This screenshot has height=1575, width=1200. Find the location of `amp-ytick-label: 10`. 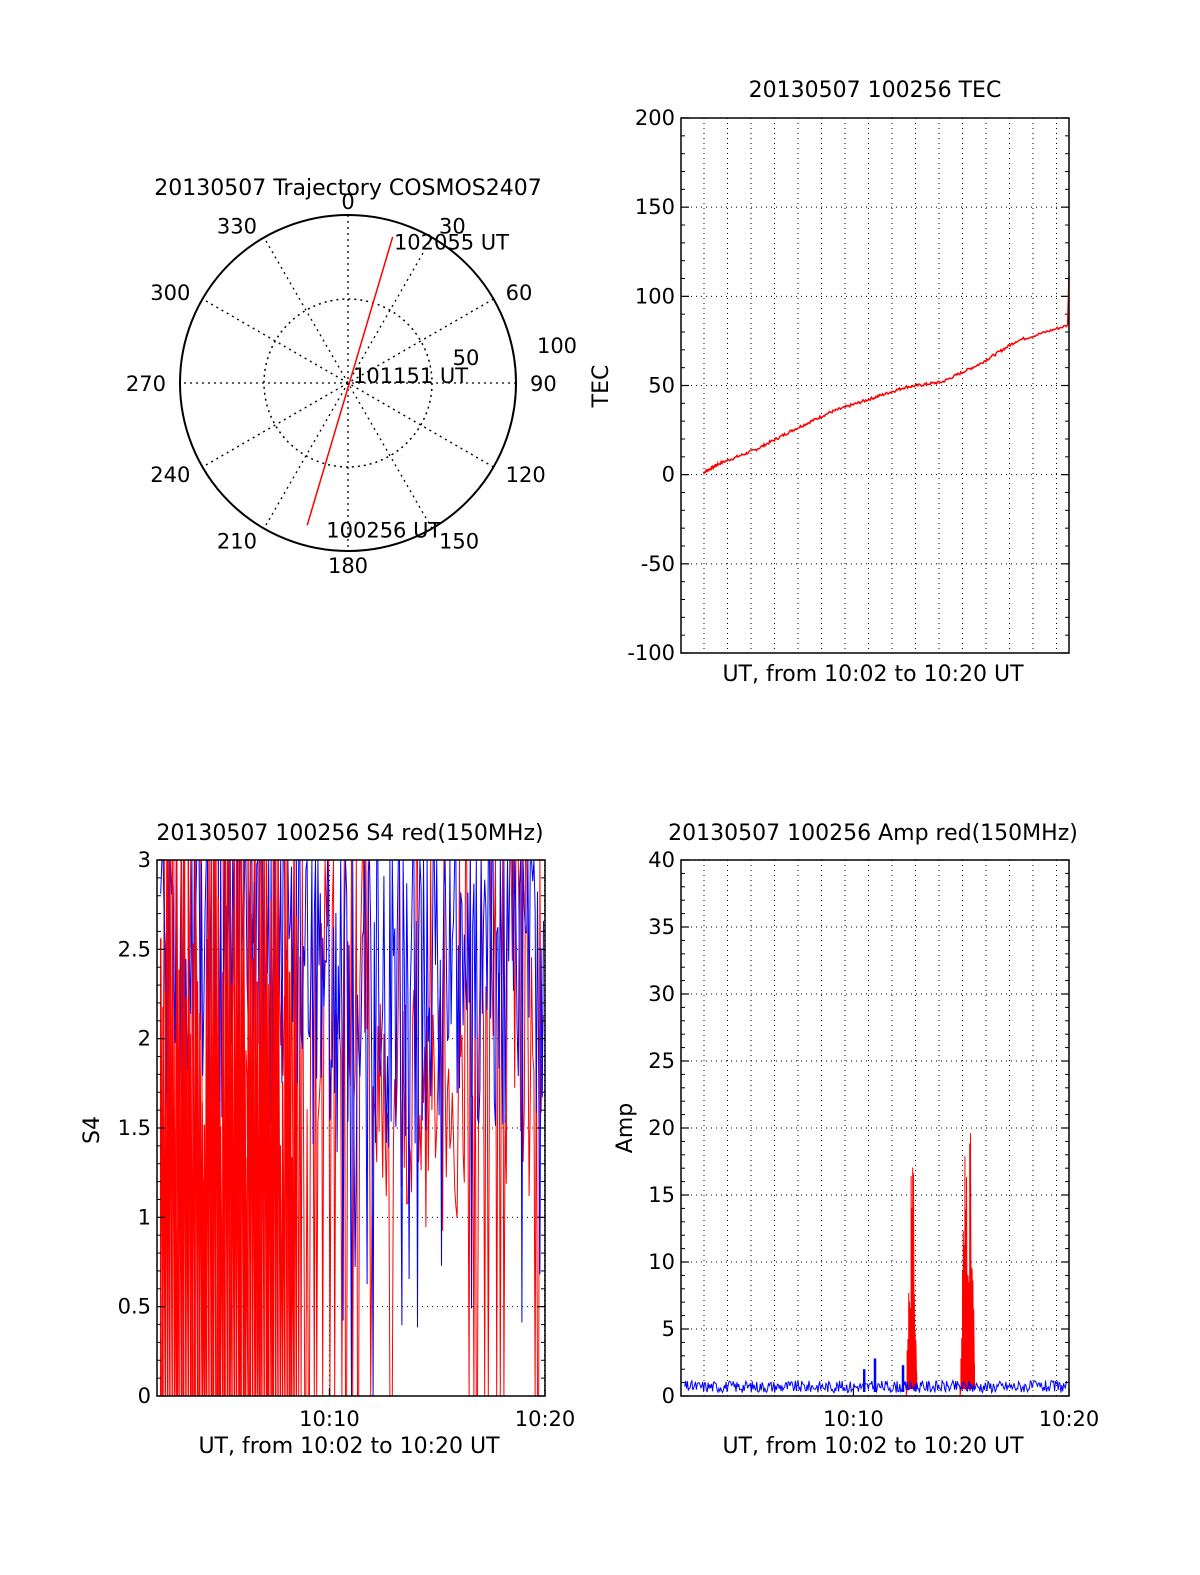

amp-ytick-label: 10 is located at coordinates (661, 1262).